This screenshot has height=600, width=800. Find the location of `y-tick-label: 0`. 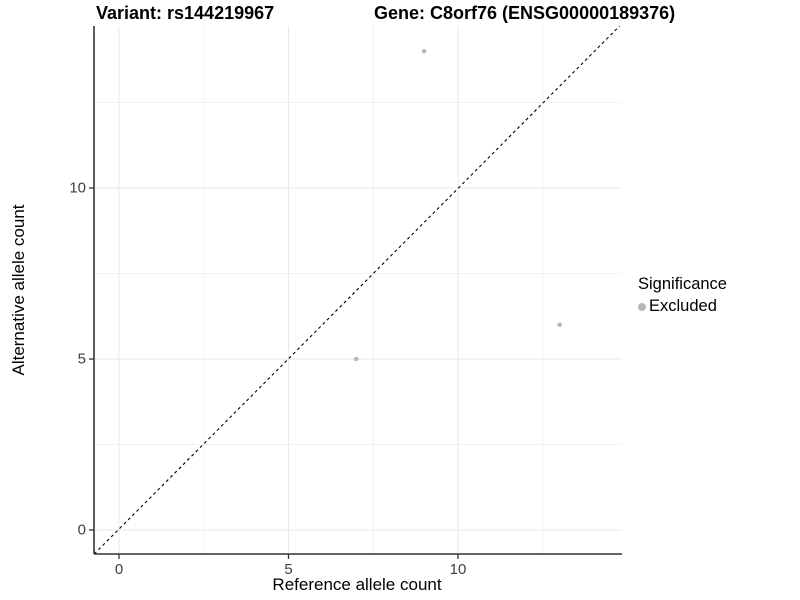

y-tick-label: 0 is located at coordinates (81, 530).